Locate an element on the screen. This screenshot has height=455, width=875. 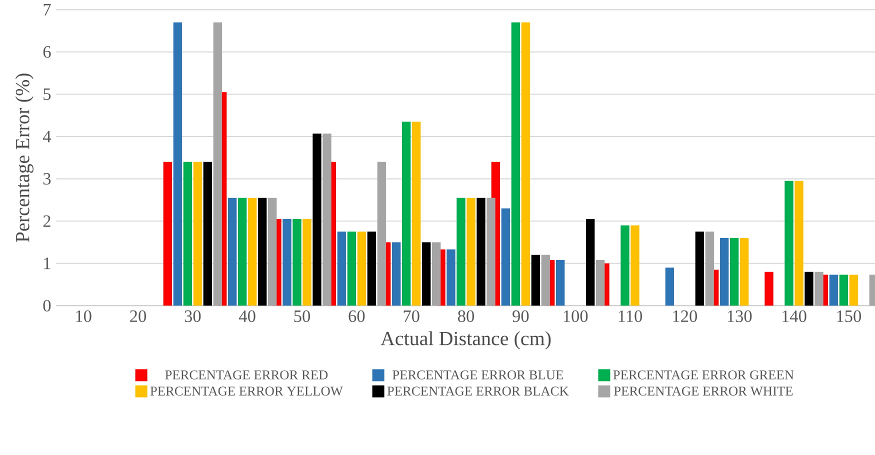
x-tick-label: 20 is located at coordinates (138, 316).